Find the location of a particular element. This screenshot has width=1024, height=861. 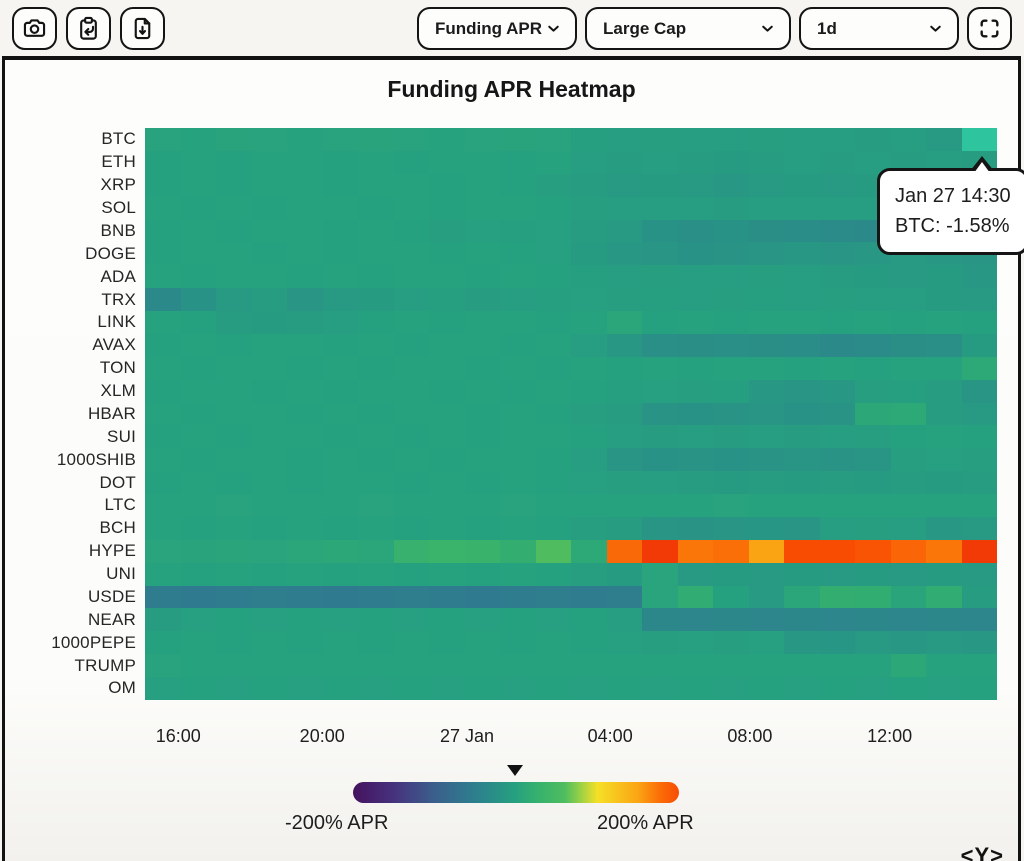

camera-button is located at coordinates (34, 28).